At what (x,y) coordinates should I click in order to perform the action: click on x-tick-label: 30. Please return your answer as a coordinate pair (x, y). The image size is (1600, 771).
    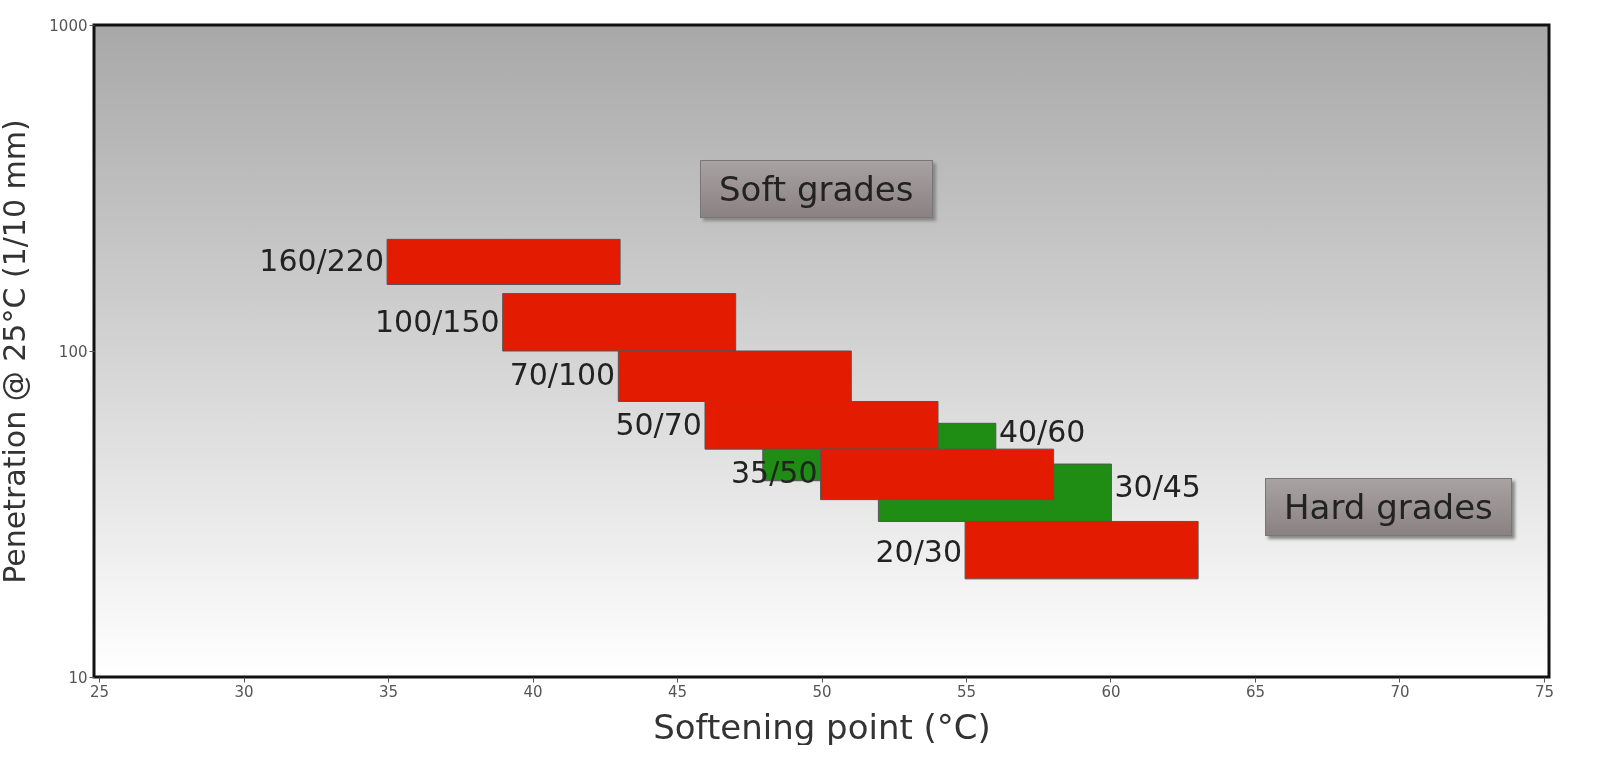
    Looking at the image, I should click on (244, 691).